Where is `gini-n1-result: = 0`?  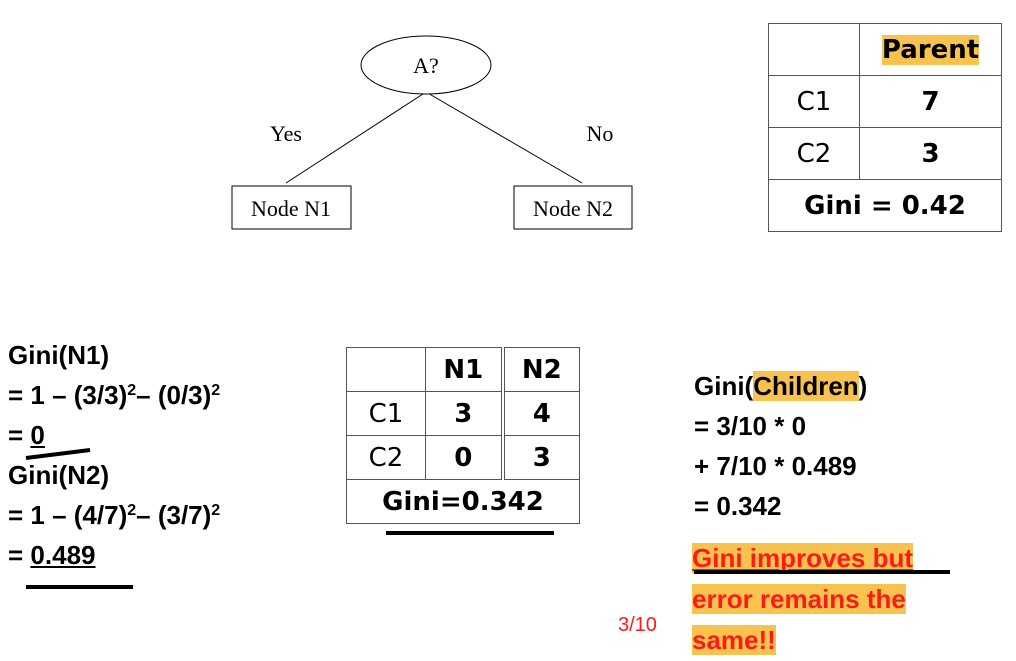 gini-n1-result: = 0 is located at coordinates (26, 435).